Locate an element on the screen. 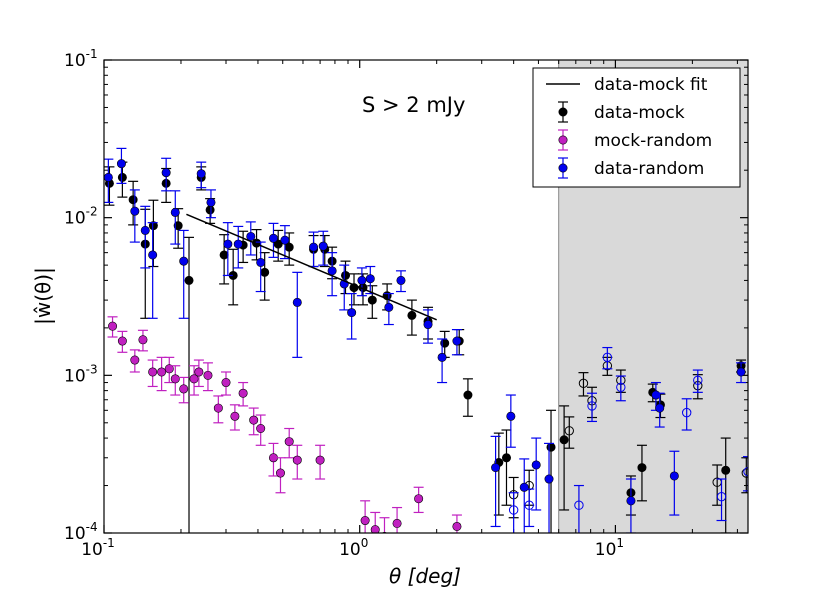 The image size is (830, 593). legend-item: mock-random is located at coordinates (635, 140).